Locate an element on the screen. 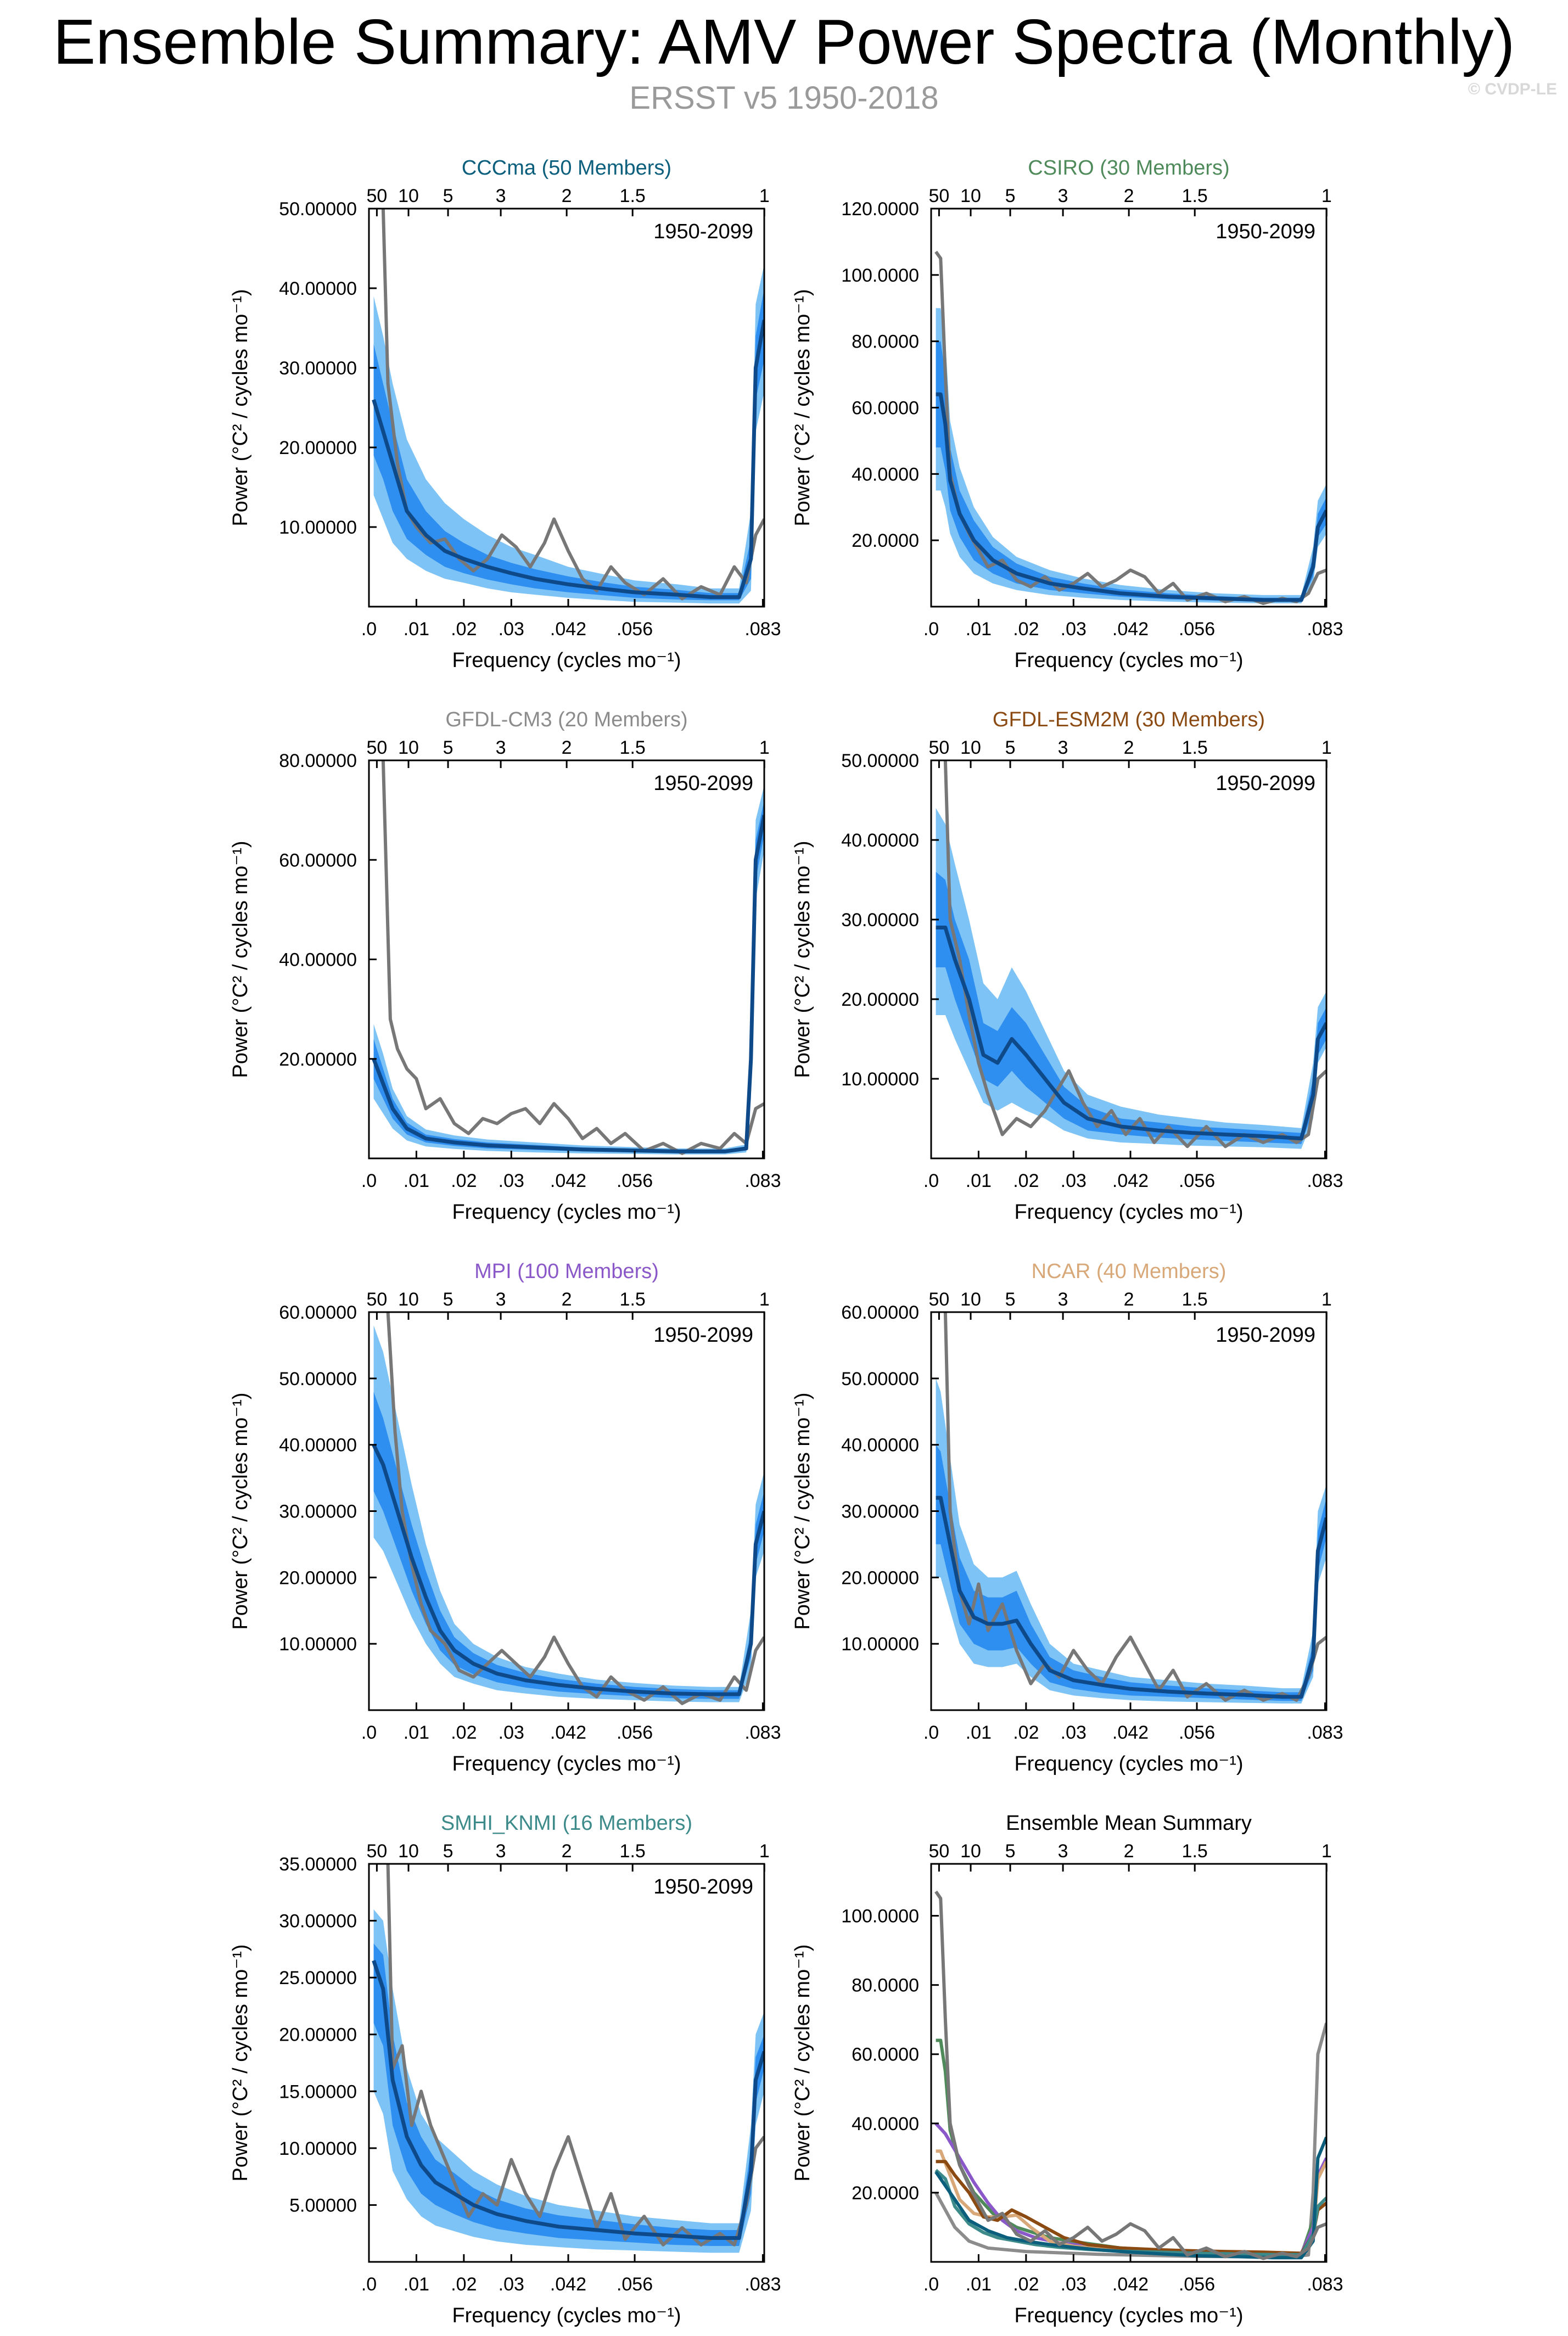 This screenshot has height=2336, width=1568. series-line-gfdl-esm2m is located at coordinates (1131, 2207).